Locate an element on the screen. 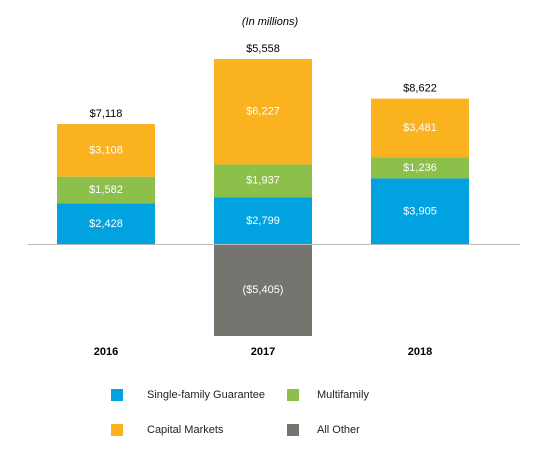 This screenshot has height=468, width=533. legend-label: Multifamily is located at coordinates (343, 395).